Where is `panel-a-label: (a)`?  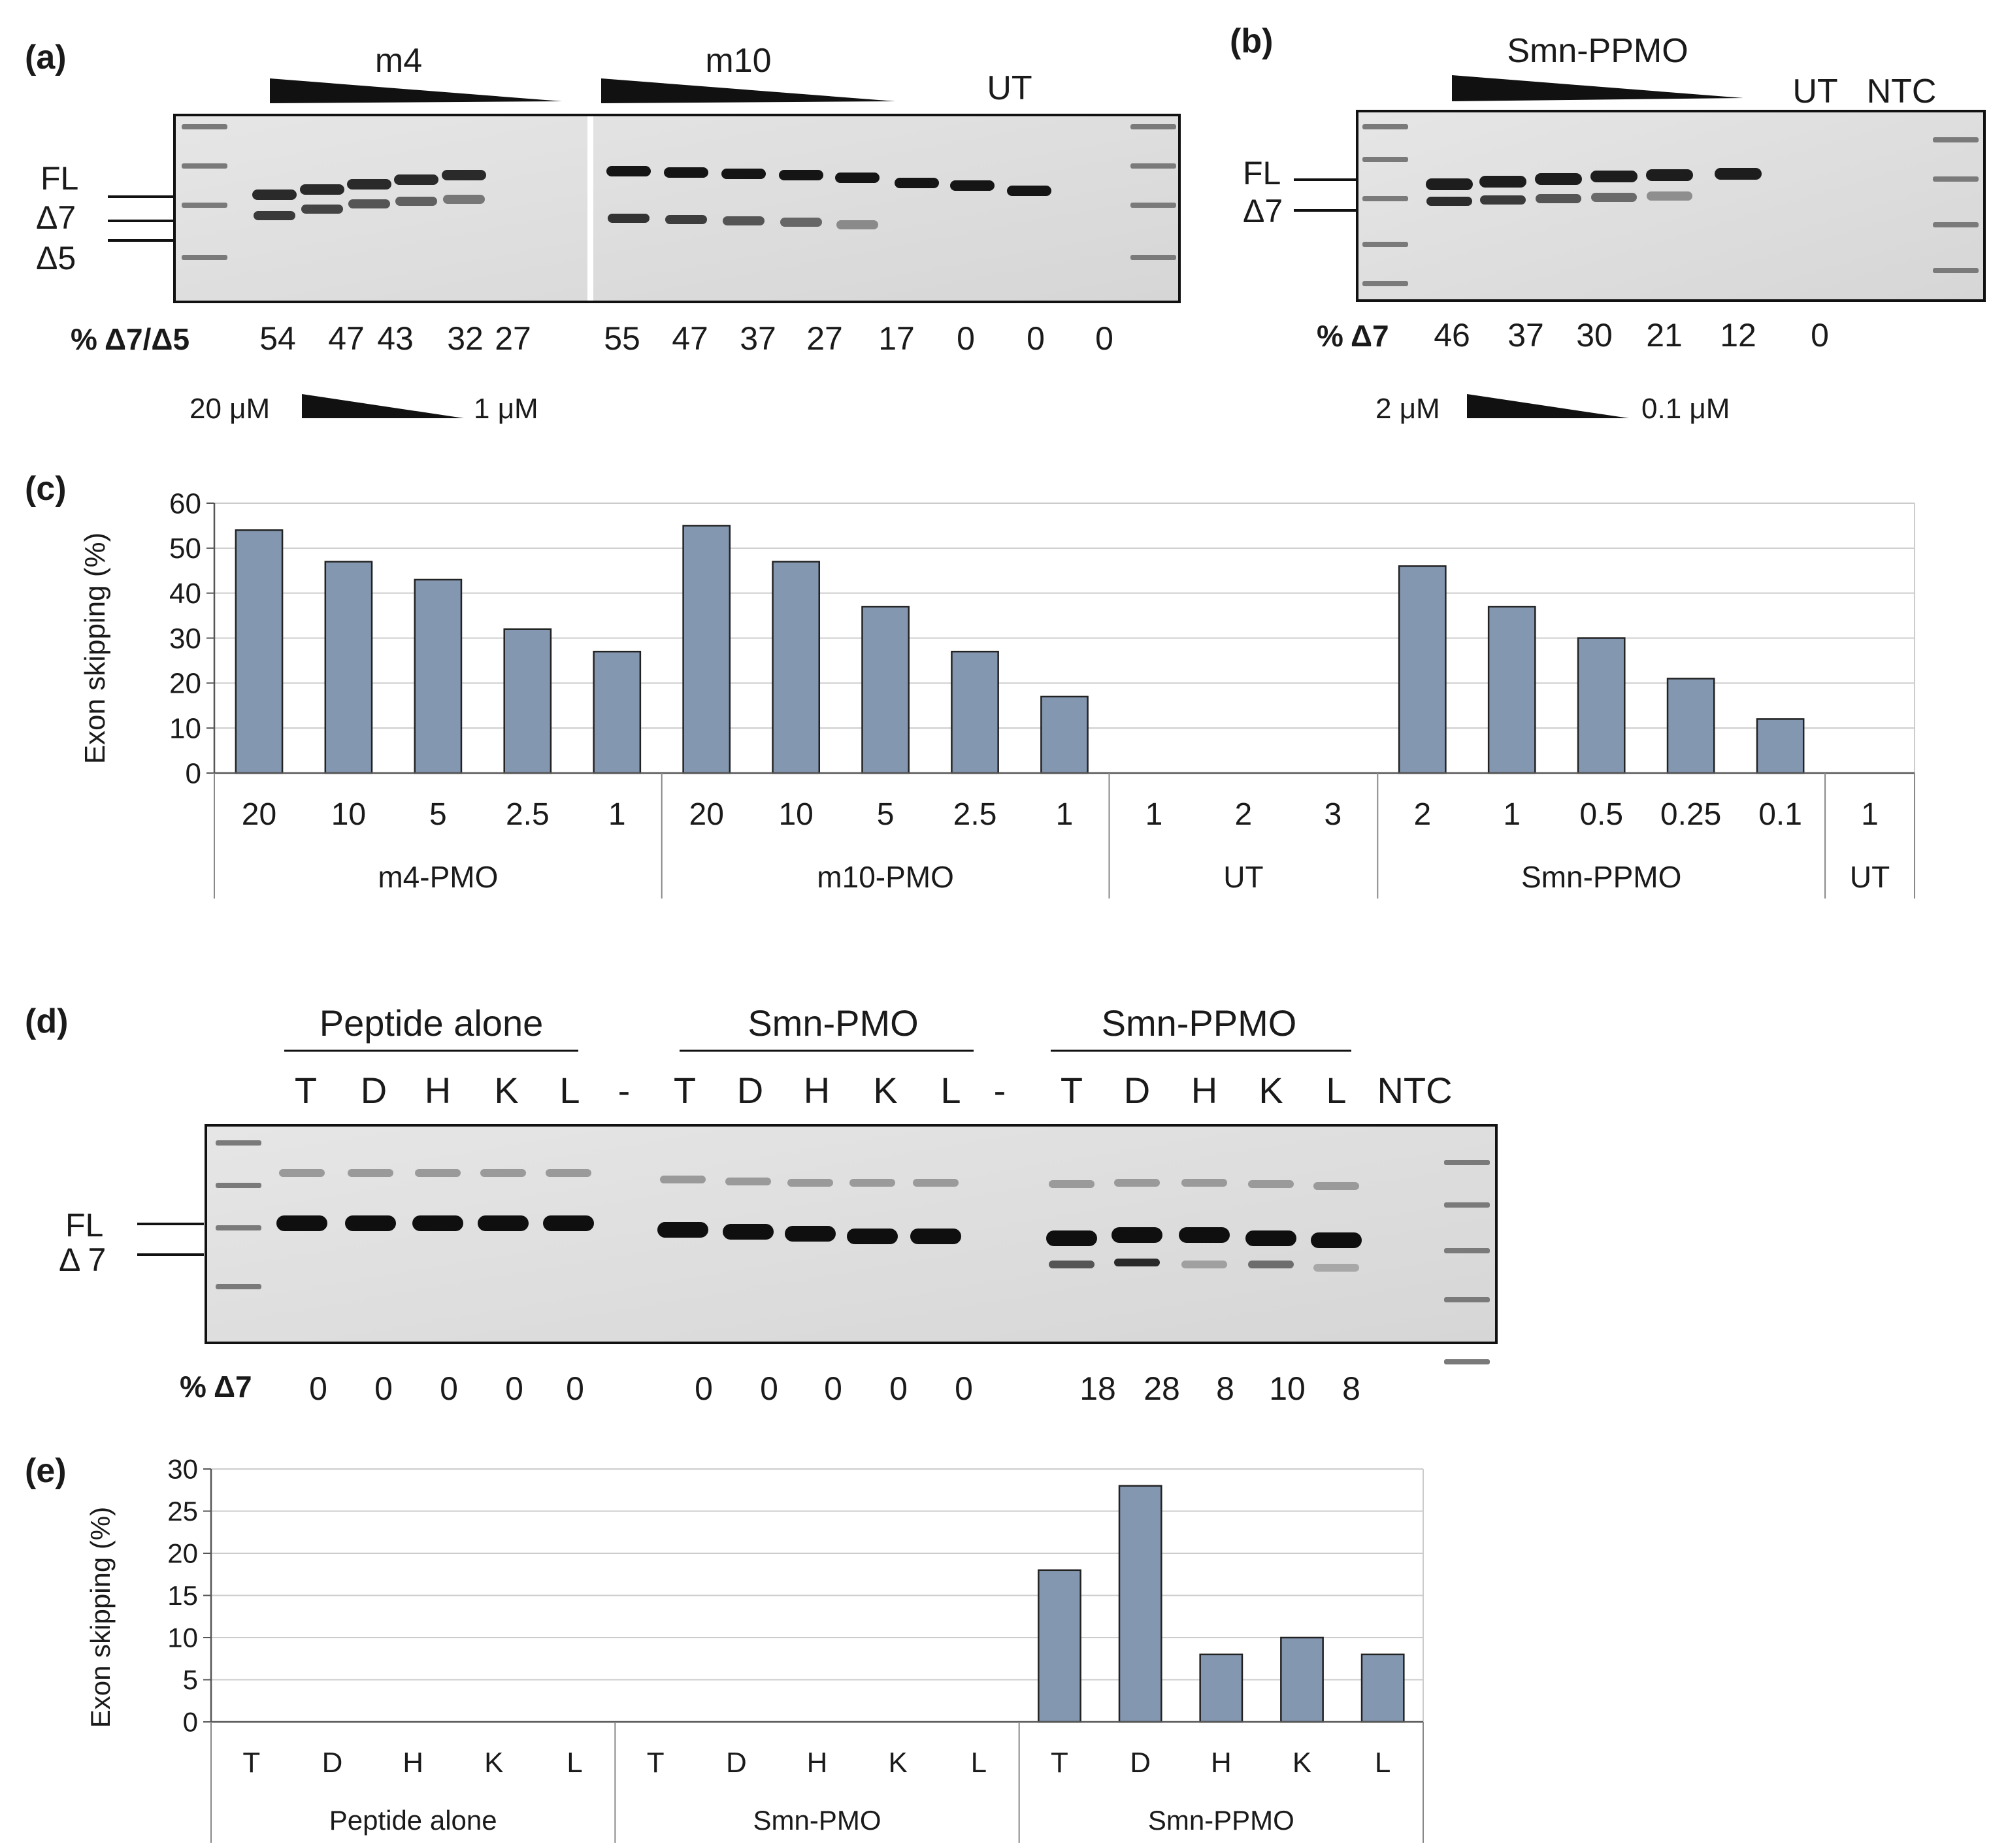 panel-a-label: (a) is located at coordinates (46, 57).